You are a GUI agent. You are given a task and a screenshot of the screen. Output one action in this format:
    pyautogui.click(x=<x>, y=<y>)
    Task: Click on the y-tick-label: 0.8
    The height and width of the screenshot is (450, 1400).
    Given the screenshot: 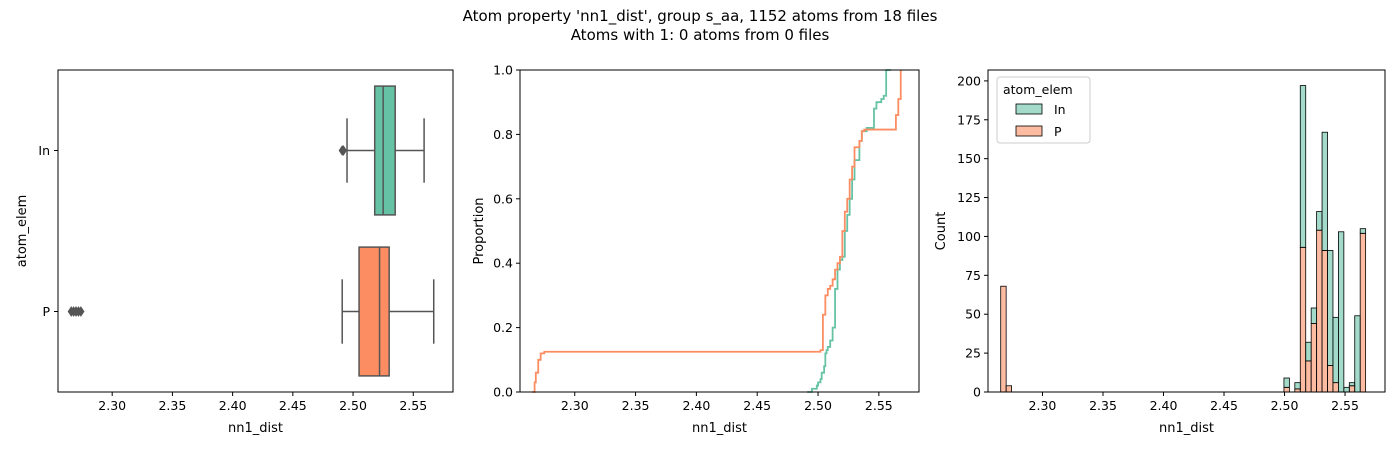 What is the action you would take?
    pyautogui.click(x=503, y=134)
    